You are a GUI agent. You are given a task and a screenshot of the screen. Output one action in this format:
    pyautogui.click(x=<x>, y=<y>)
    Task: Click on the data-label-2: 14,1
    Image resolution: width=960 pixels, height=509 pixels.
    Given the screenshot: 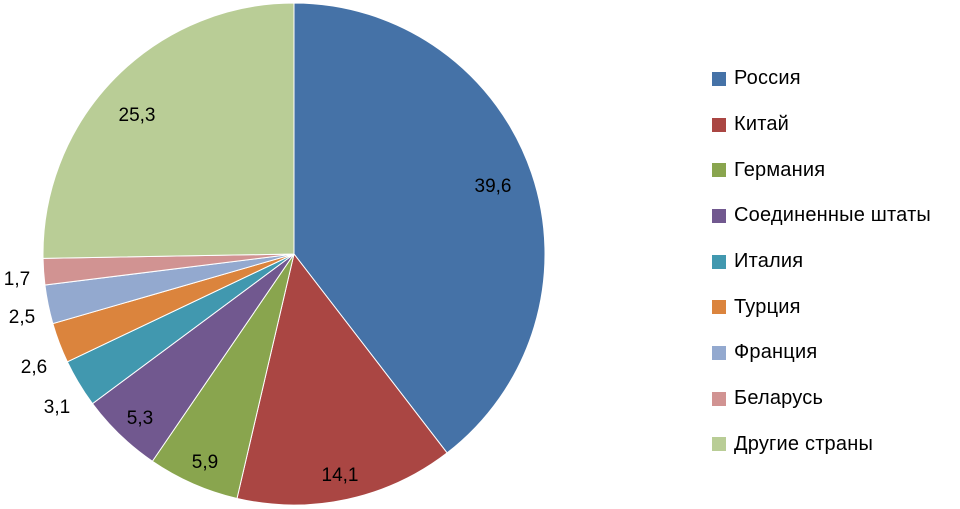 What is the action you would take?
    pyautogui.click(x=340, y=475)
    